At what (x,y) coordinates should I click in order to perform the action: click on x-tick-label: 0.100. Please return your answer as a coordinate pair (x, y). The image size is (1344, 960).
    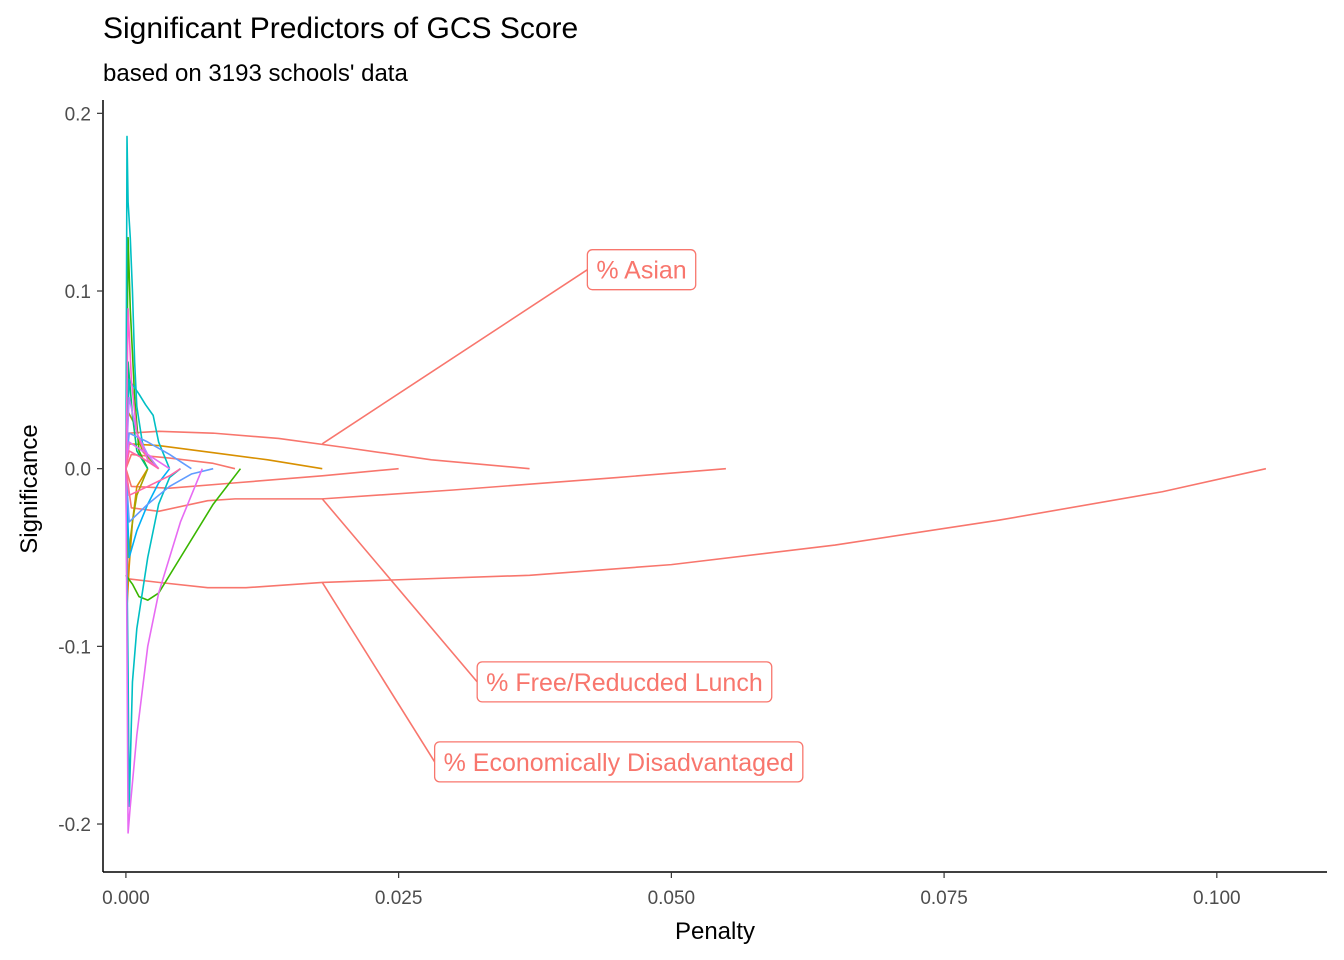
    Looking at the image, I should click on (1217, 898).